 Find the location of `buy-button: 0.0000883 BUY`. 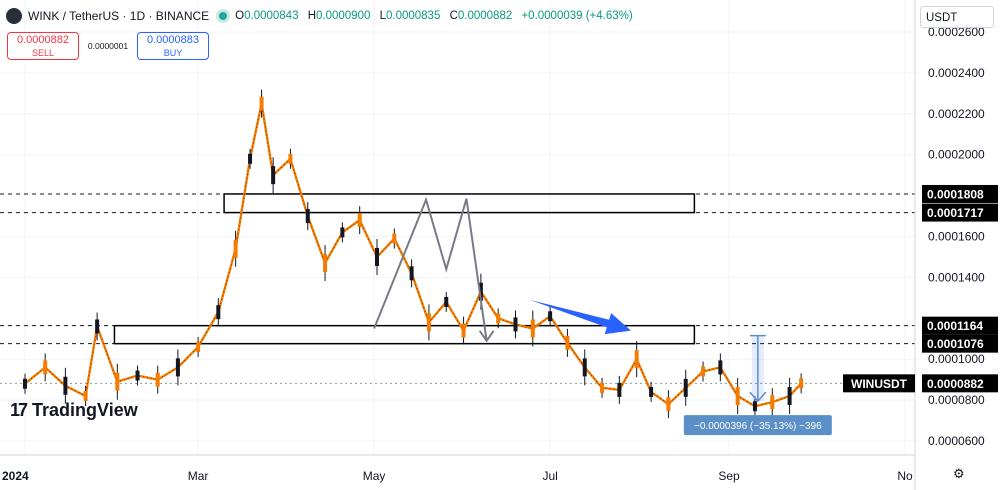

buy-button: 0.0000883 BUY is located at coordinates (173, 46).